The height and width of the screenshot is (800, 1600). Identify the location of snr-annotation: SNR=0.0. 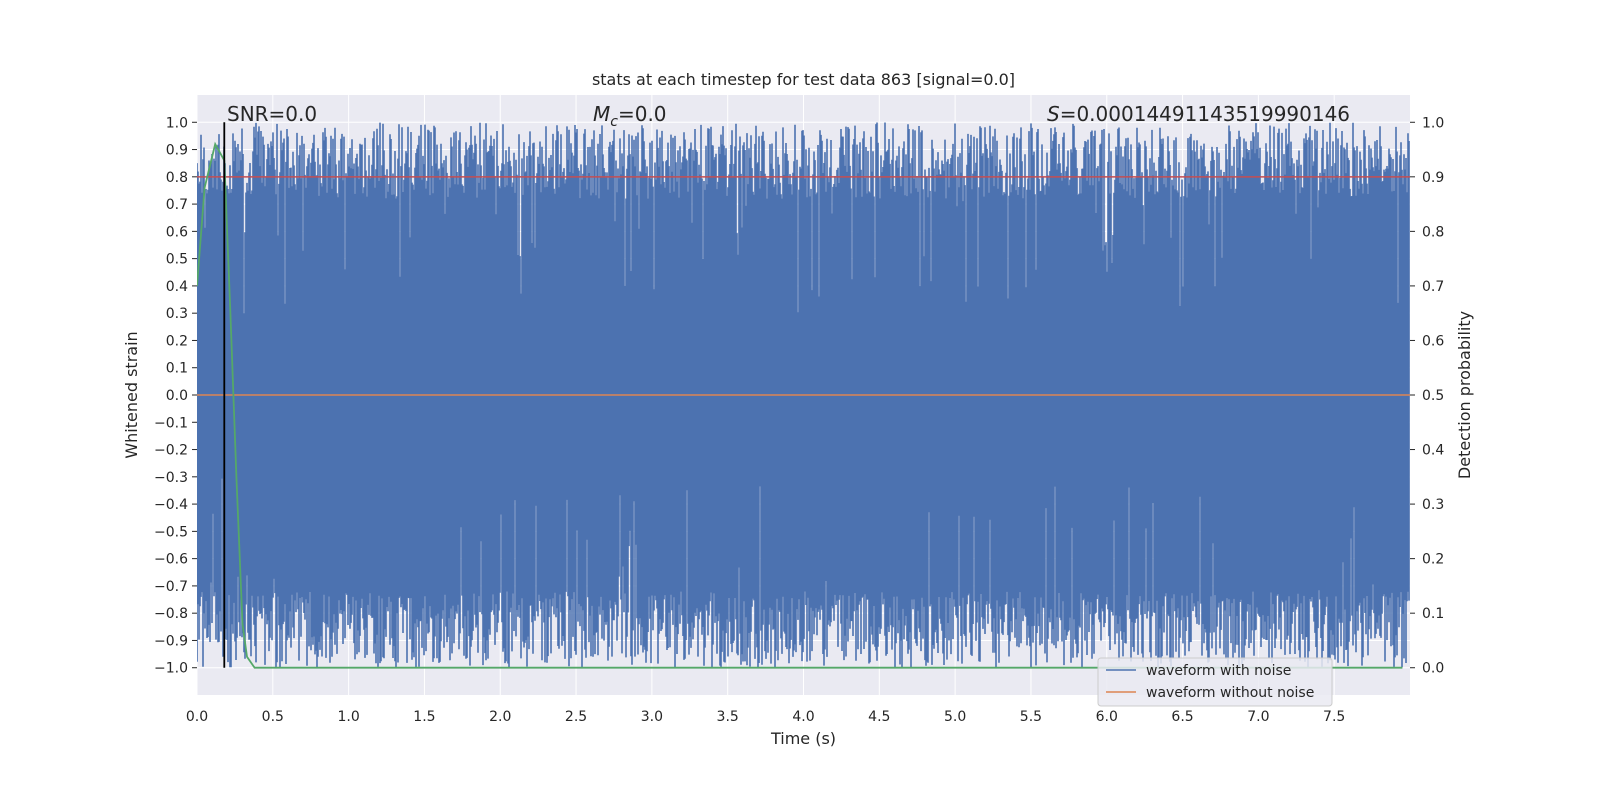
(272, 114).